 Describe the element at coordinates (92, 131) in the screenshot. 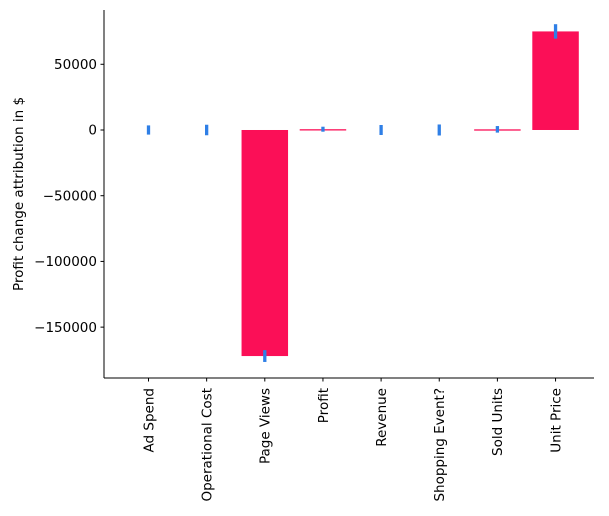

I see `y-tick-label: 0` at that location.